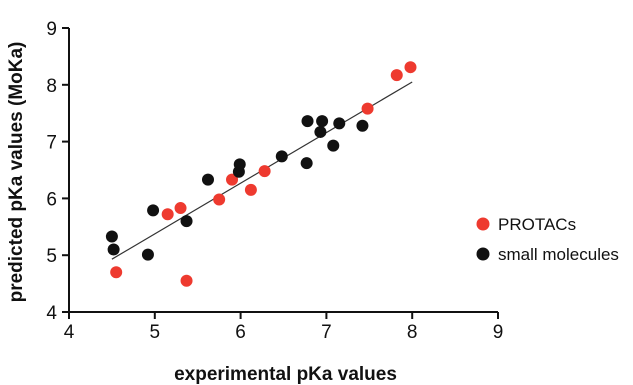  What do you see at coordinates (240, 332) in the screenshot?
I see `x-tick-label: 6` at bounding box center [240, 332].